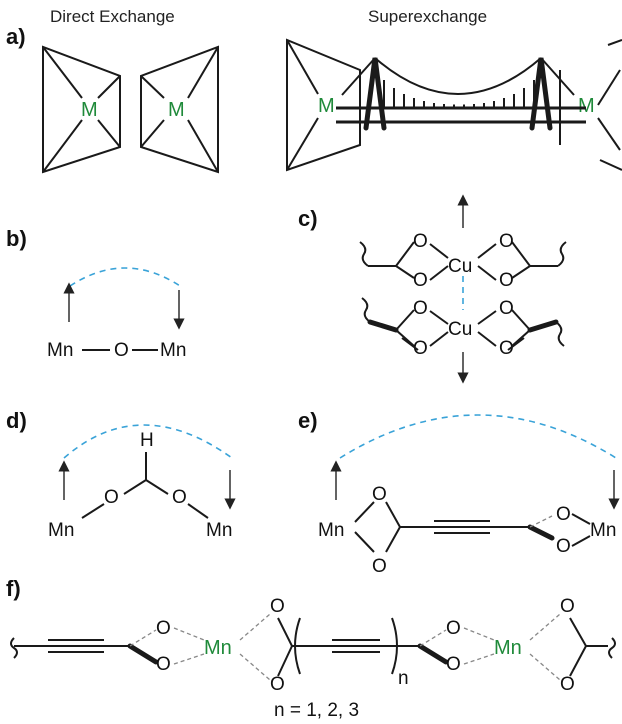 This screenshot has height=724, width=622. I want to click on panel-e: e) Mn O O O O Mn, so click(459, 492).